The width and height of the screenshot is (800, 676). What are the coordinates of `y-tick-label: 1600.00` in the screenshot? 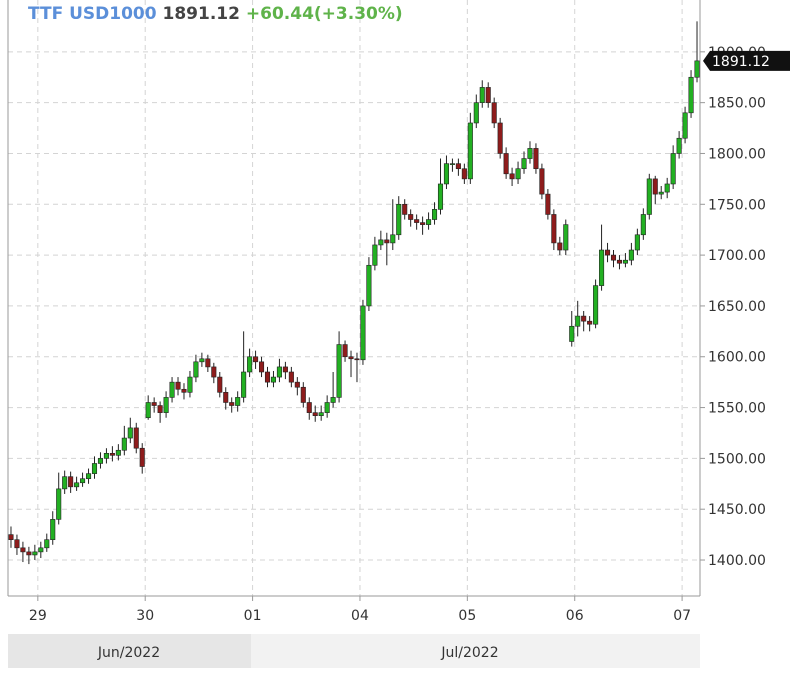 It's located at (737, 358).